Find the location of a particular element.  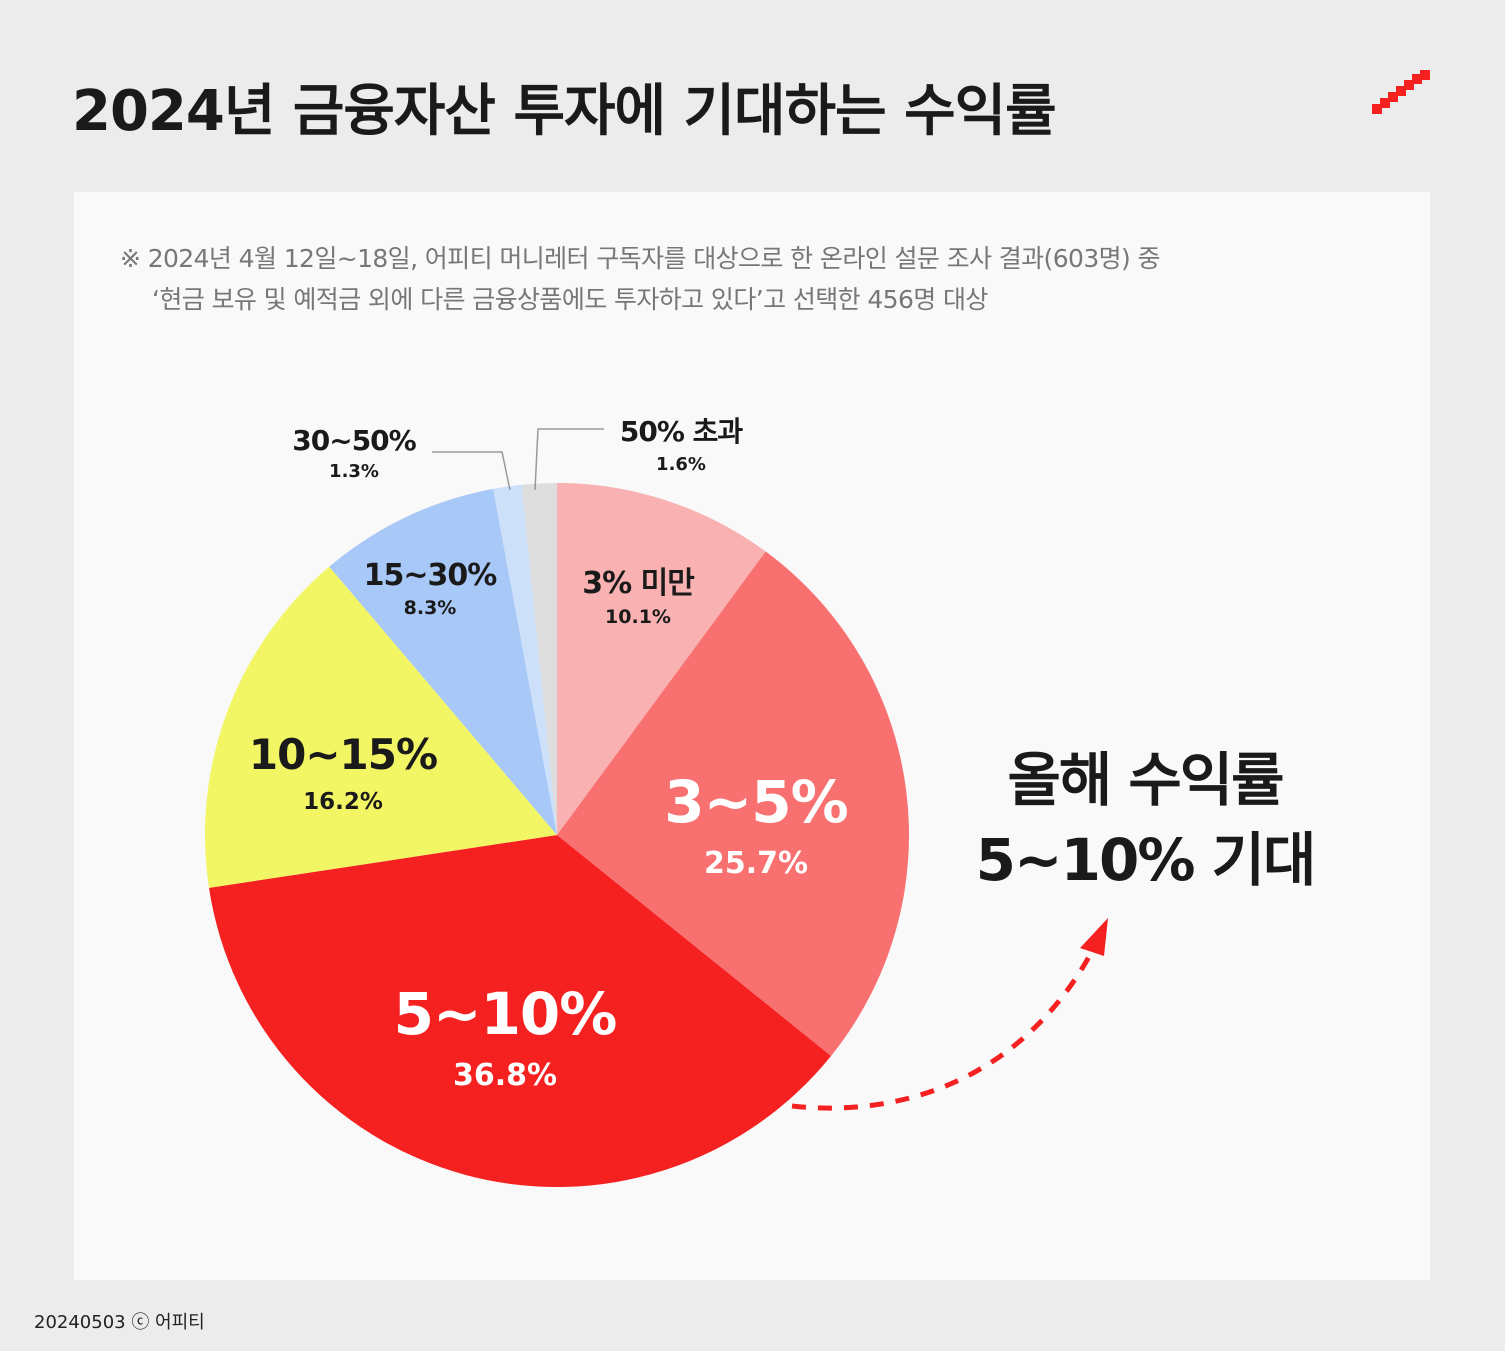

slice-value-label: 36.8% is located at coordinates (505, 1075).